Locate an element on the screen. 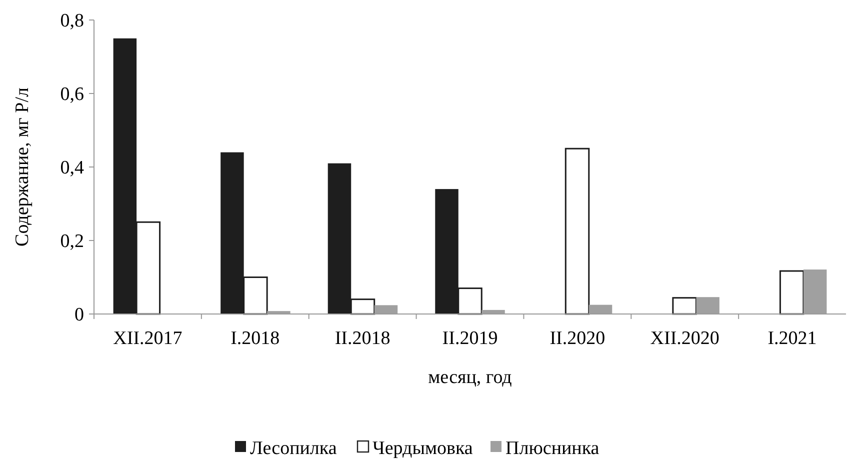 The image size is (848, 468). legend-label: Чердымовка is located at coordinates (423, 448).